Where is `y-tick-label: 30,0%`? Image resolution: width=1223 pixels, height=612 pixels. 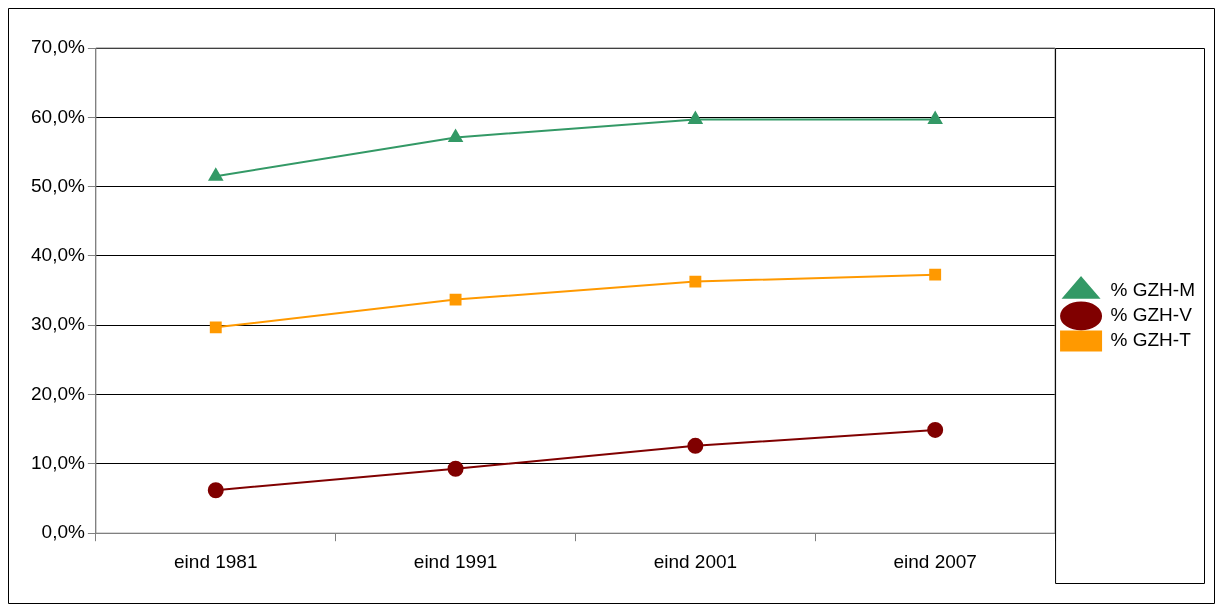
y-tick-label: 30,0% is located at coordinates (58, 324).